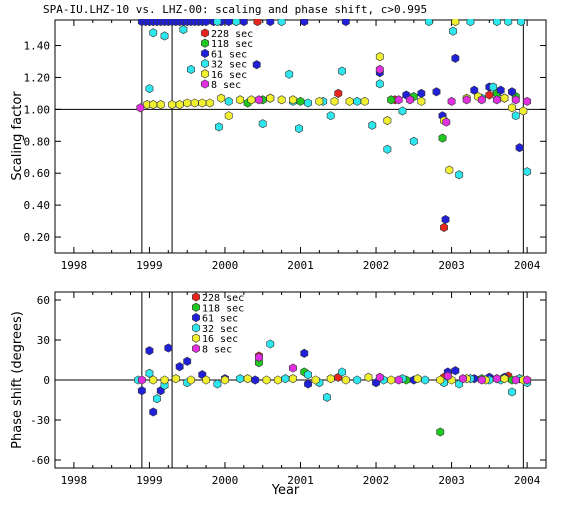 The width and height of the screenshot is (561, 505). Describe the element at coordinates (74, 265) in the screenshot. I see `x-tick-label: 1998` at that location.